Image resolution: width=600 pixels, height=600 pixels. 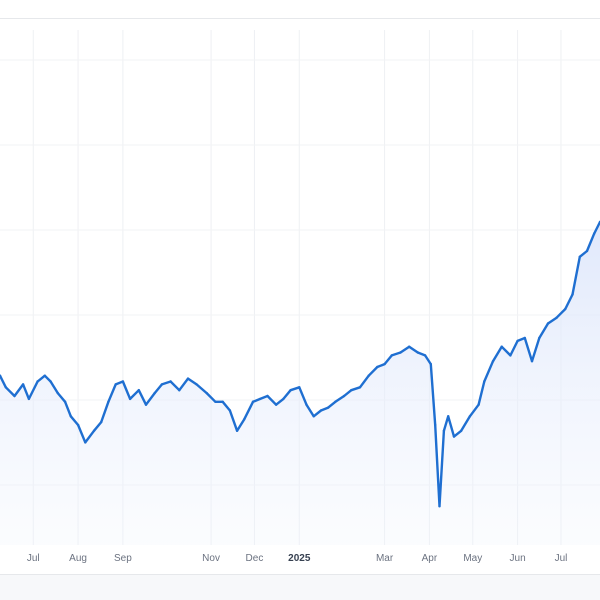 What do you see at coordinates (472, 558) in the screenshot?
I see `x-tick-label: May` at bounding box center [472, 558].